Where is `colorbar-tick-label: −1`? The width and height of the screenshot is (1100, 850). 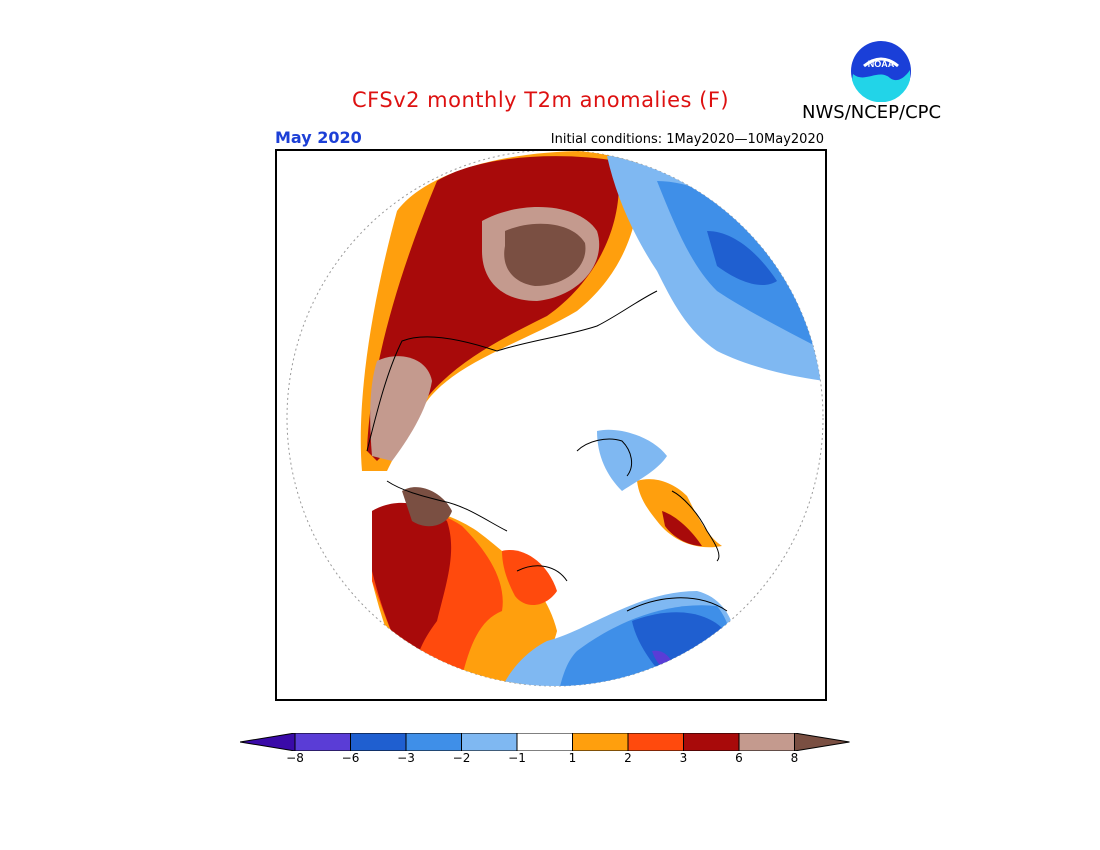
colorbar-tick-label: −1 is located at coordinates (517, 758).